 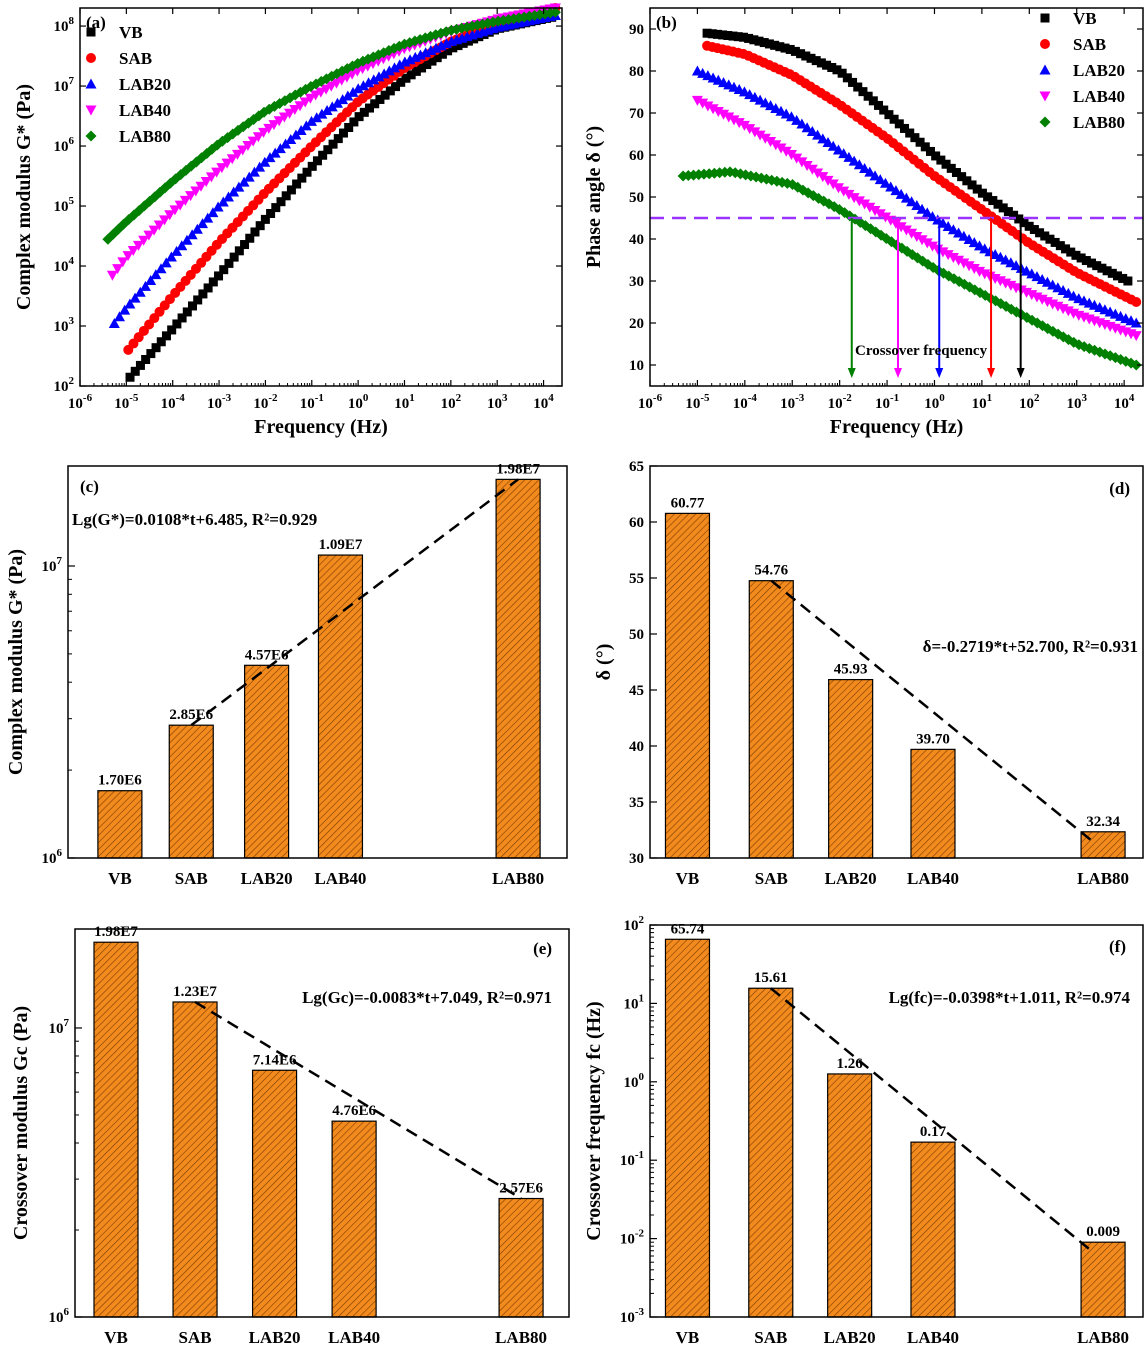 What do you see at coordinates (636, 240) in the screenshot?
I see `y-tick-label-base: 40` at bounding box center [636, 240].